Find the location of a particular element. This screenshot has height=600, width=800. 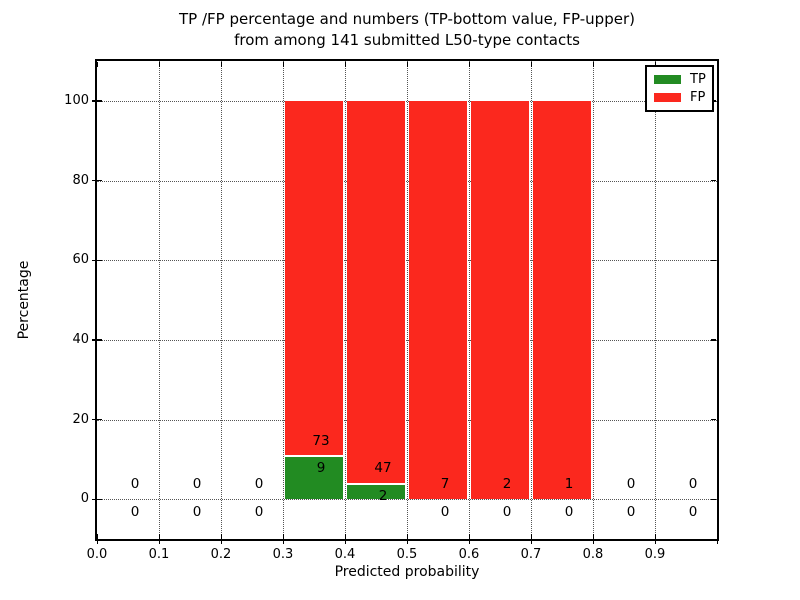

x-tick-label: 0.6 is located at coordinates (469, 554).